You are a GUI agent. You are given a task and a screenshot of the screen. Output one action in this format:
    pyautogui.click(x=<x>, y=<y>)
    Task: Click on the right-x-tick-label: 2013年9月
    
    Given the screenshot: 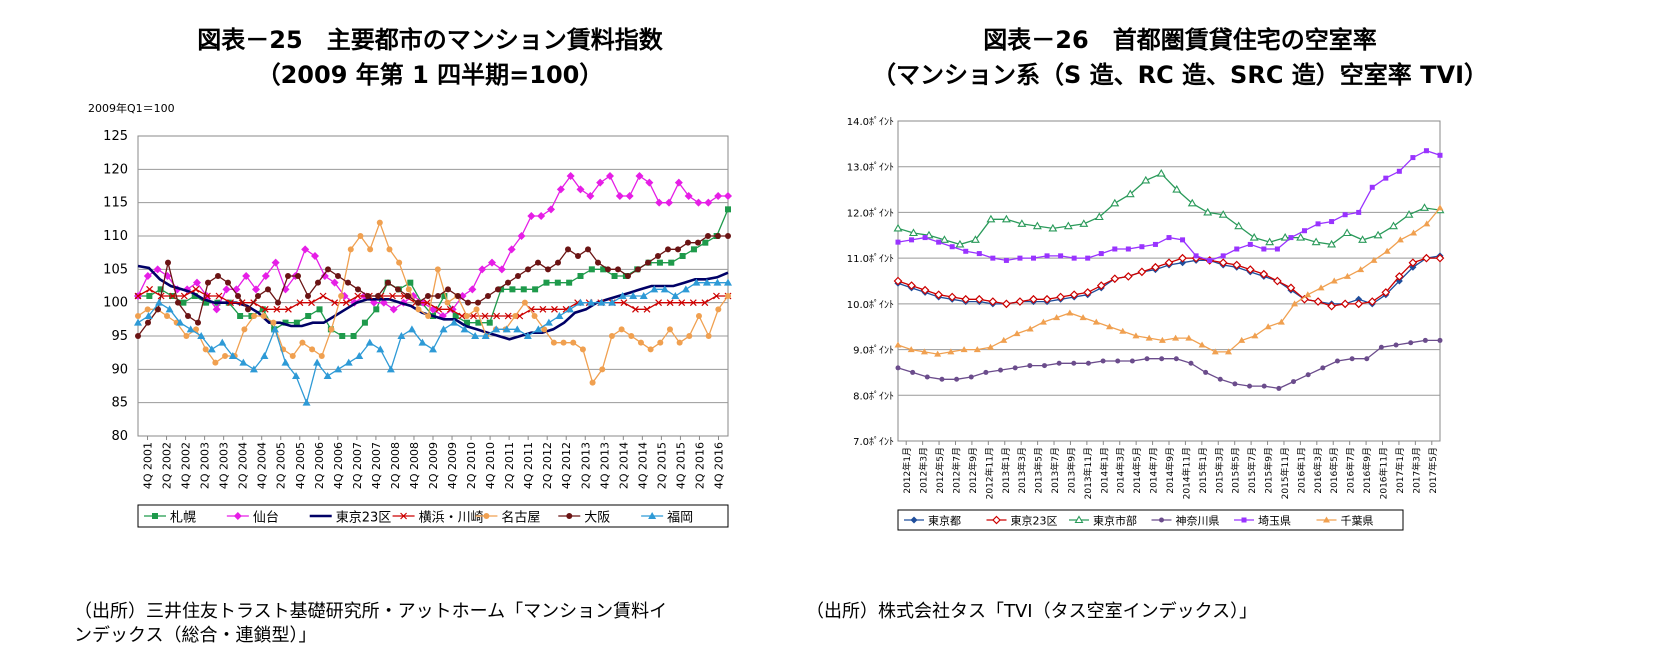 What is the action you would take?
    pyautogui.click(x=1071, y=470)
    